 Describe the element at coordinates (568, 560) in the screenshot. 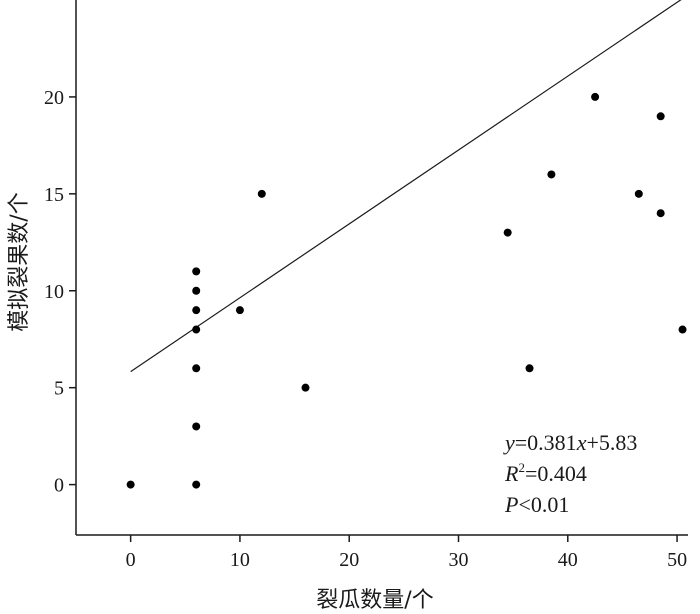

I see `x-tick-label: 40` at that location.